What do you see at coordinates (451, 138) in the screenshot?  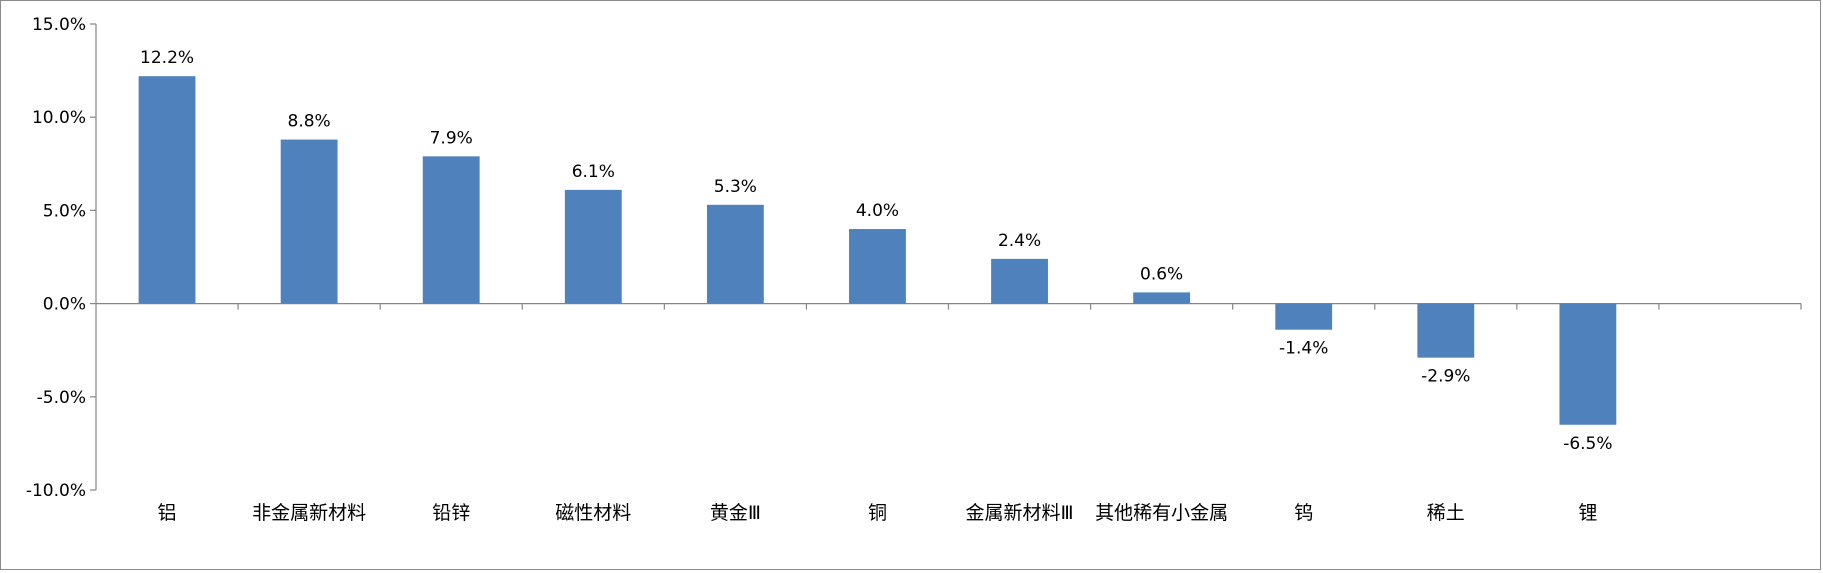 I see `data-label: 7.9%` at bounding box center [451, 138].